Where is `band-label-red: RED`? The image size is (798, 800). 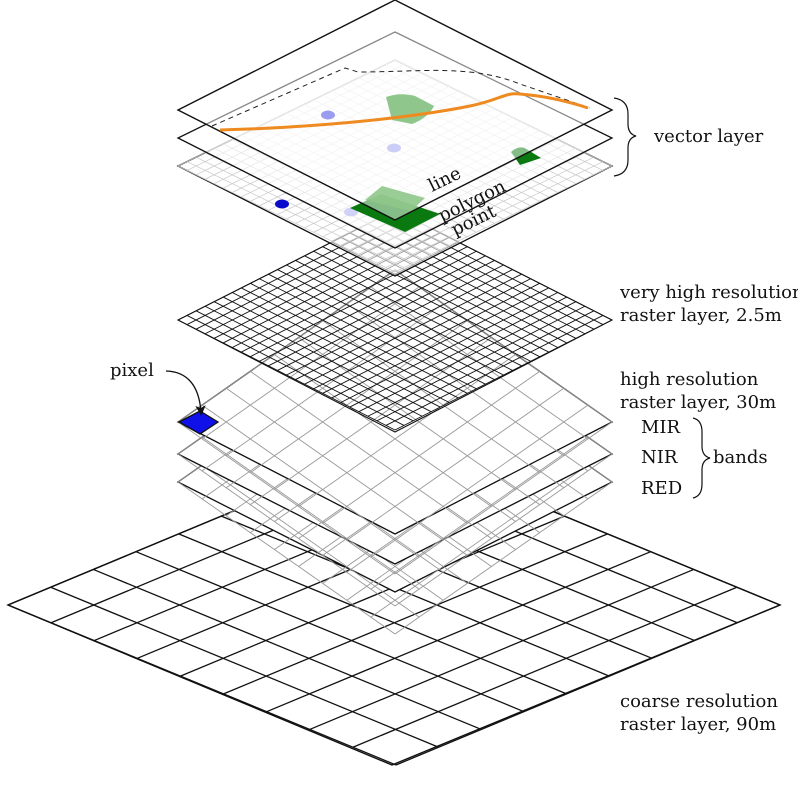 band-label-red: RED is located at coordinates (661, 488).